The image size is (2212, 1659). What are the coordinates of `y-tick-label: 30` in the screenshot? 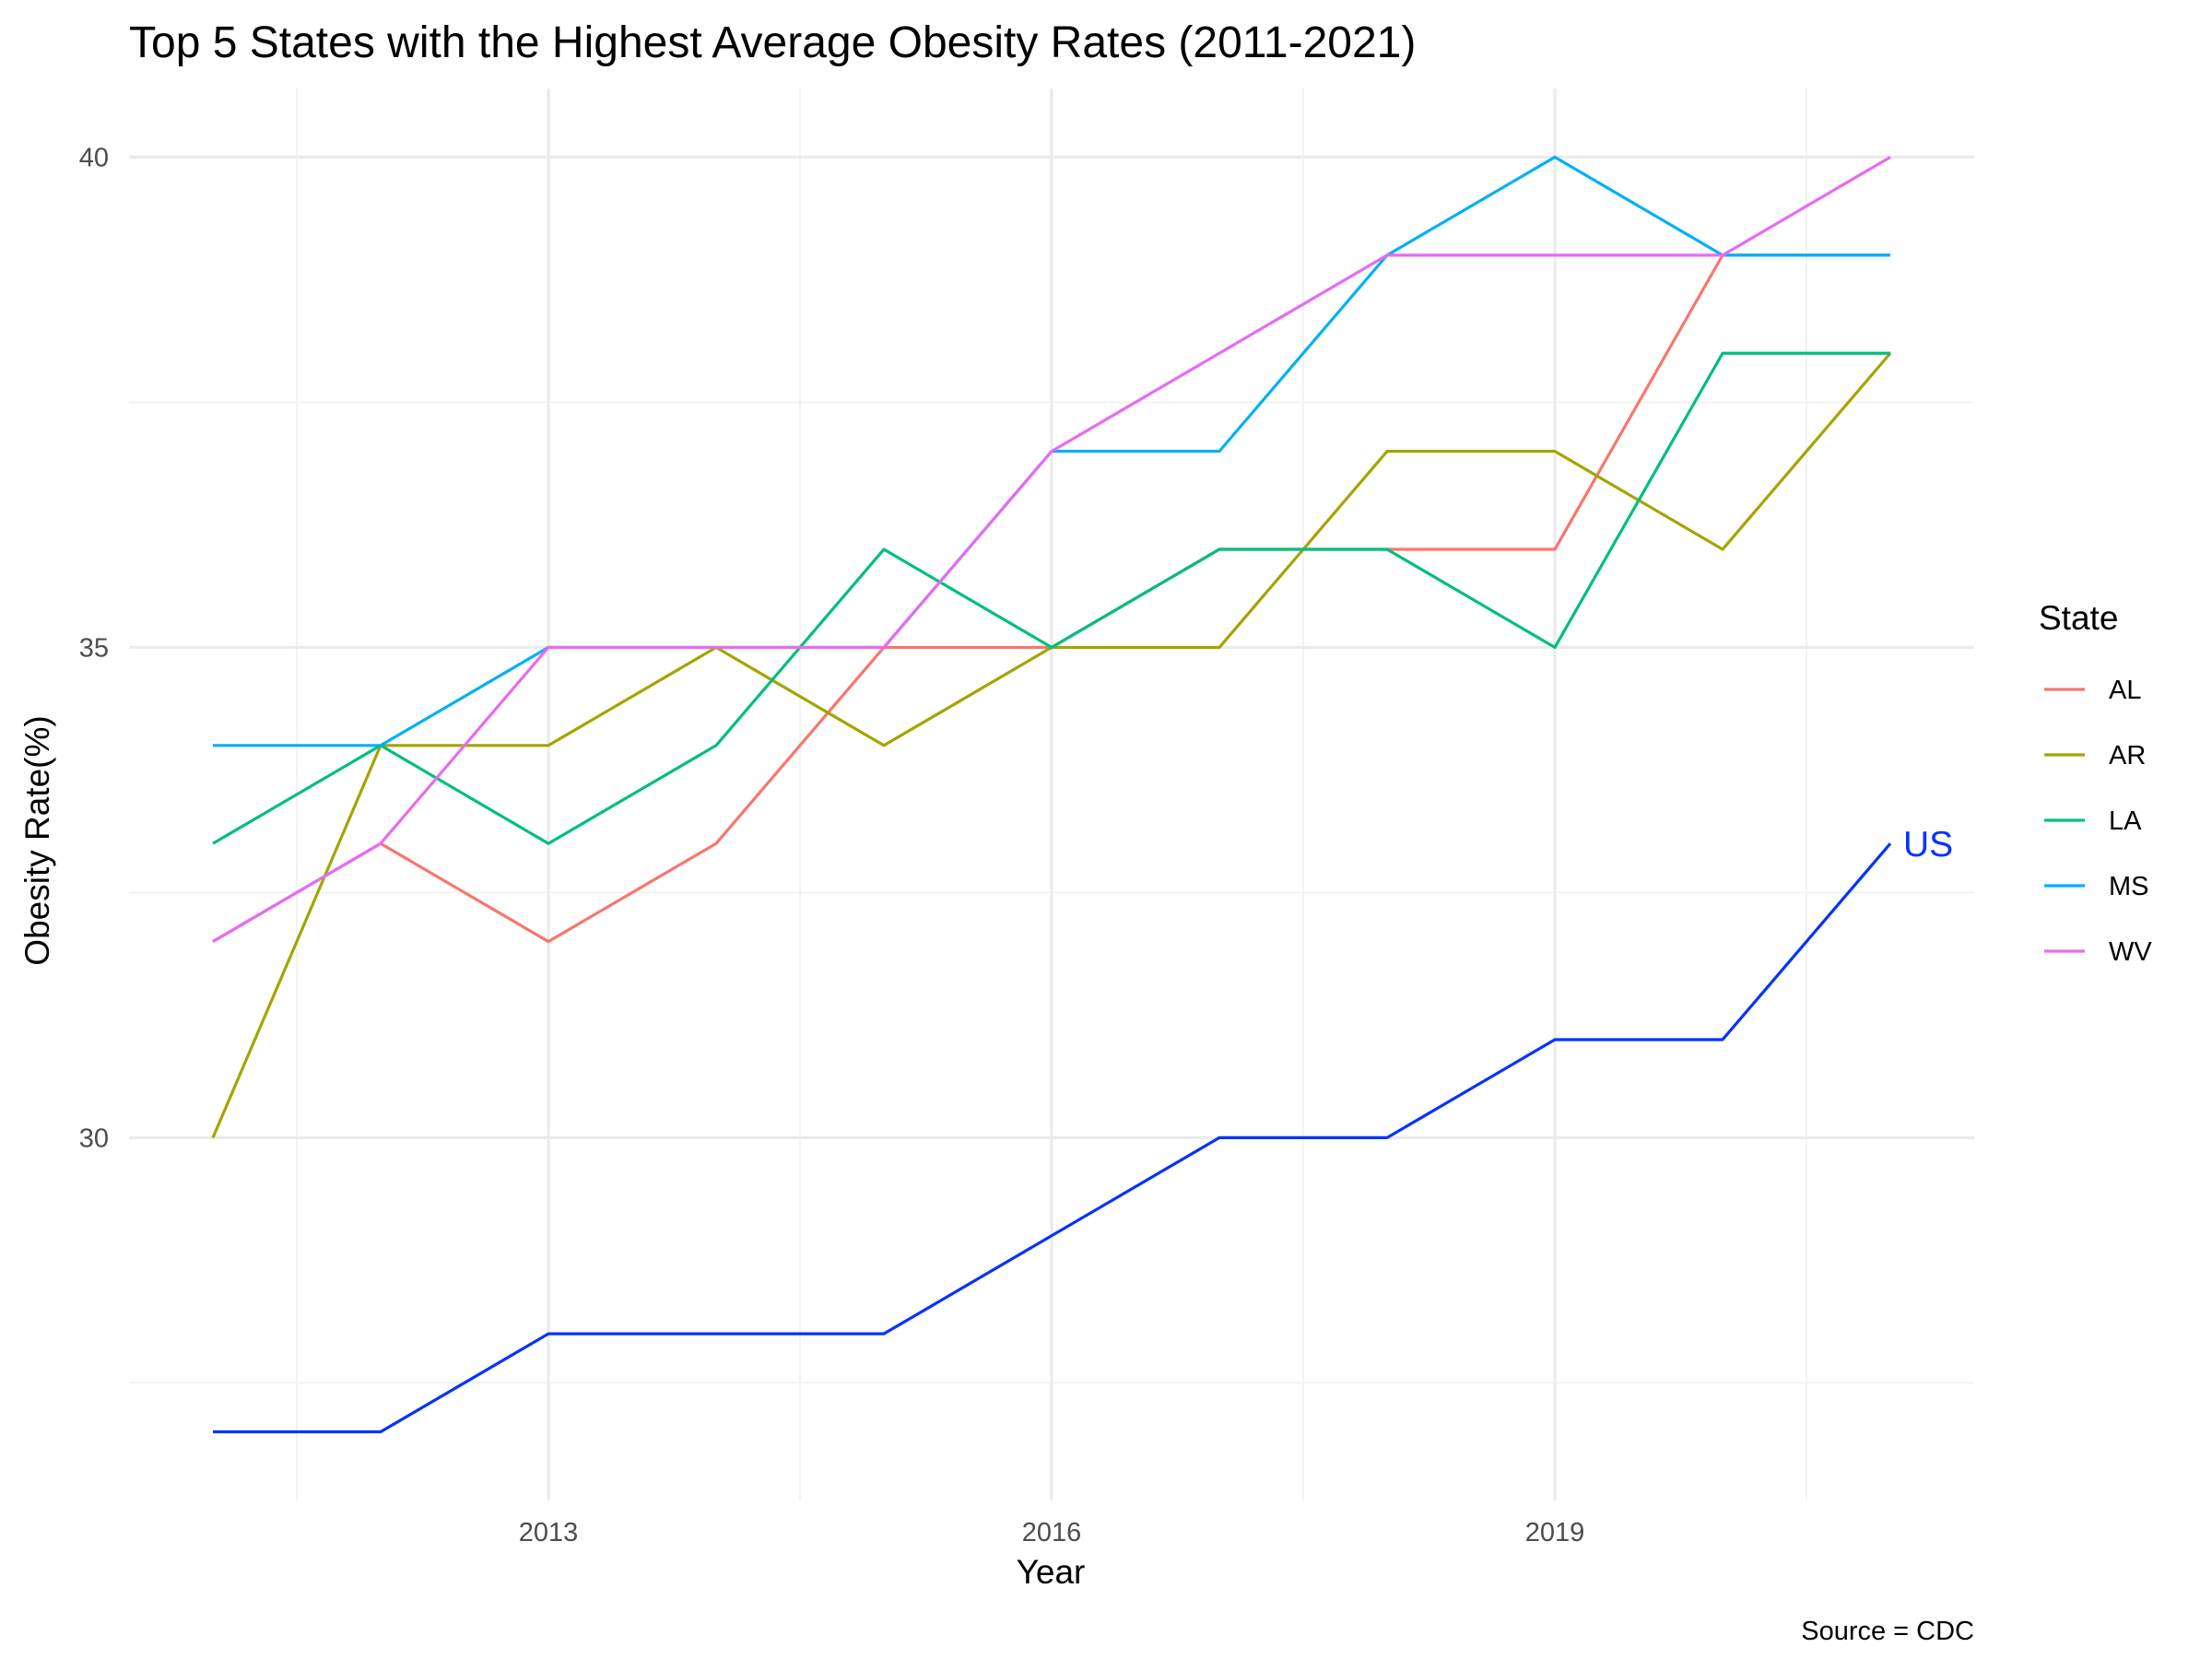 It's located at (94, 1138).